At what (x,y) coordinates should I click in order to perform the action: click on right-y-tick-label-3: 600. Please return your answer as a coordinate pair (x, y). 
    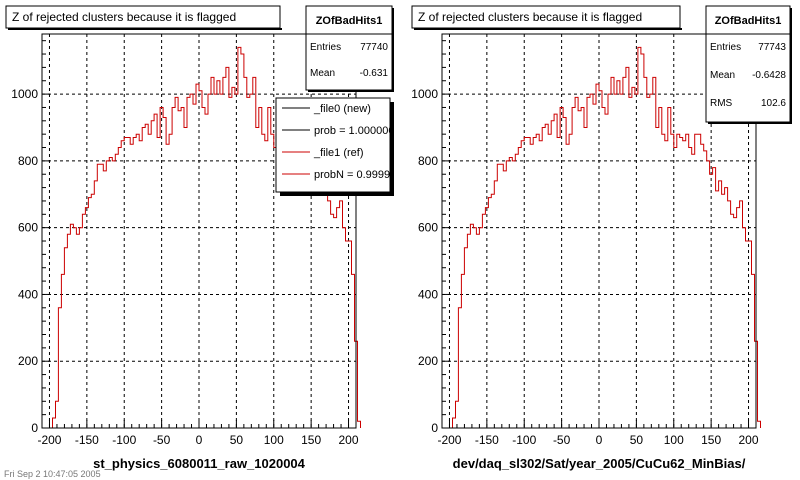
    Looking at the image, I should click on (428, 228).